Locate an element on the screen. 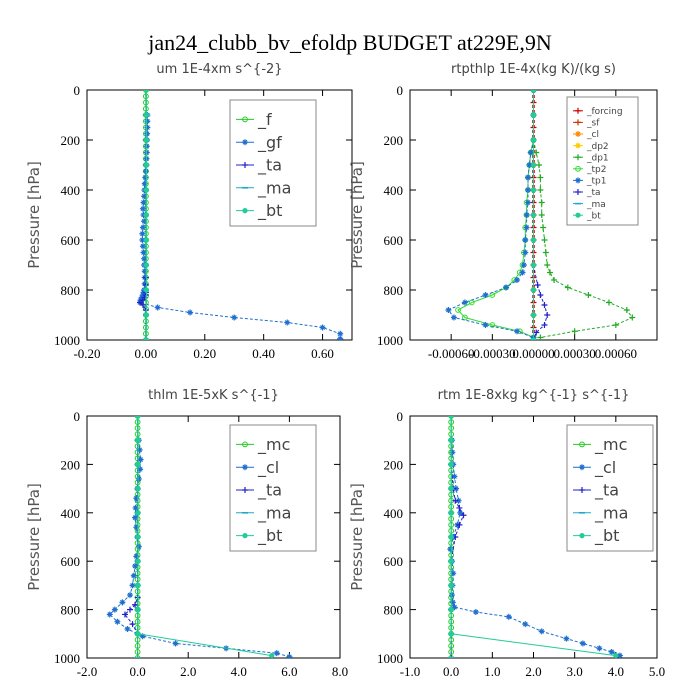 The height and width of the screenshot is (700, 700). legend-label: _cl is located at coordinates (592, 135).